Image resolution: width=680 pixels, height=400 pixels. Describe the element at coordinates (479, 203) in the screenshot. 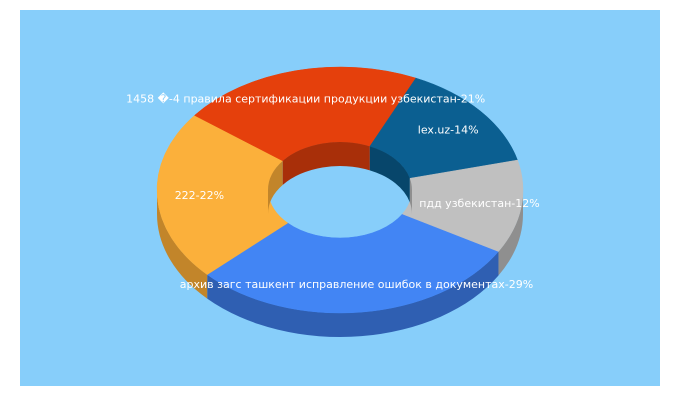

I see `slice-label-4: пдд узбекистан-12%` at that location.